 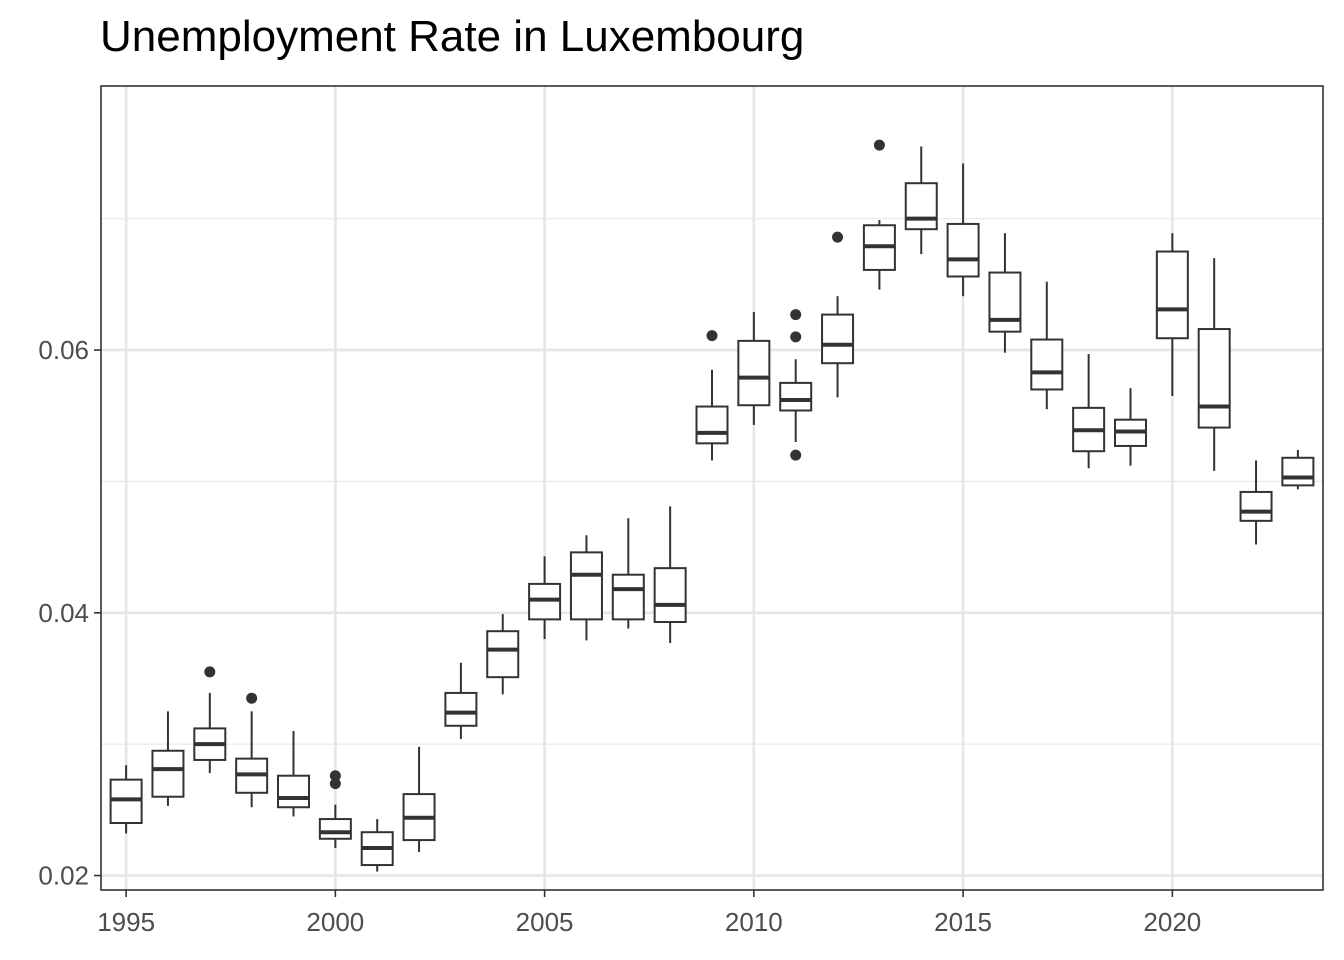 What do you see at coordinates (419, 799) in the screenshot?
I see `box-2002` at bounding box center [419, 799].